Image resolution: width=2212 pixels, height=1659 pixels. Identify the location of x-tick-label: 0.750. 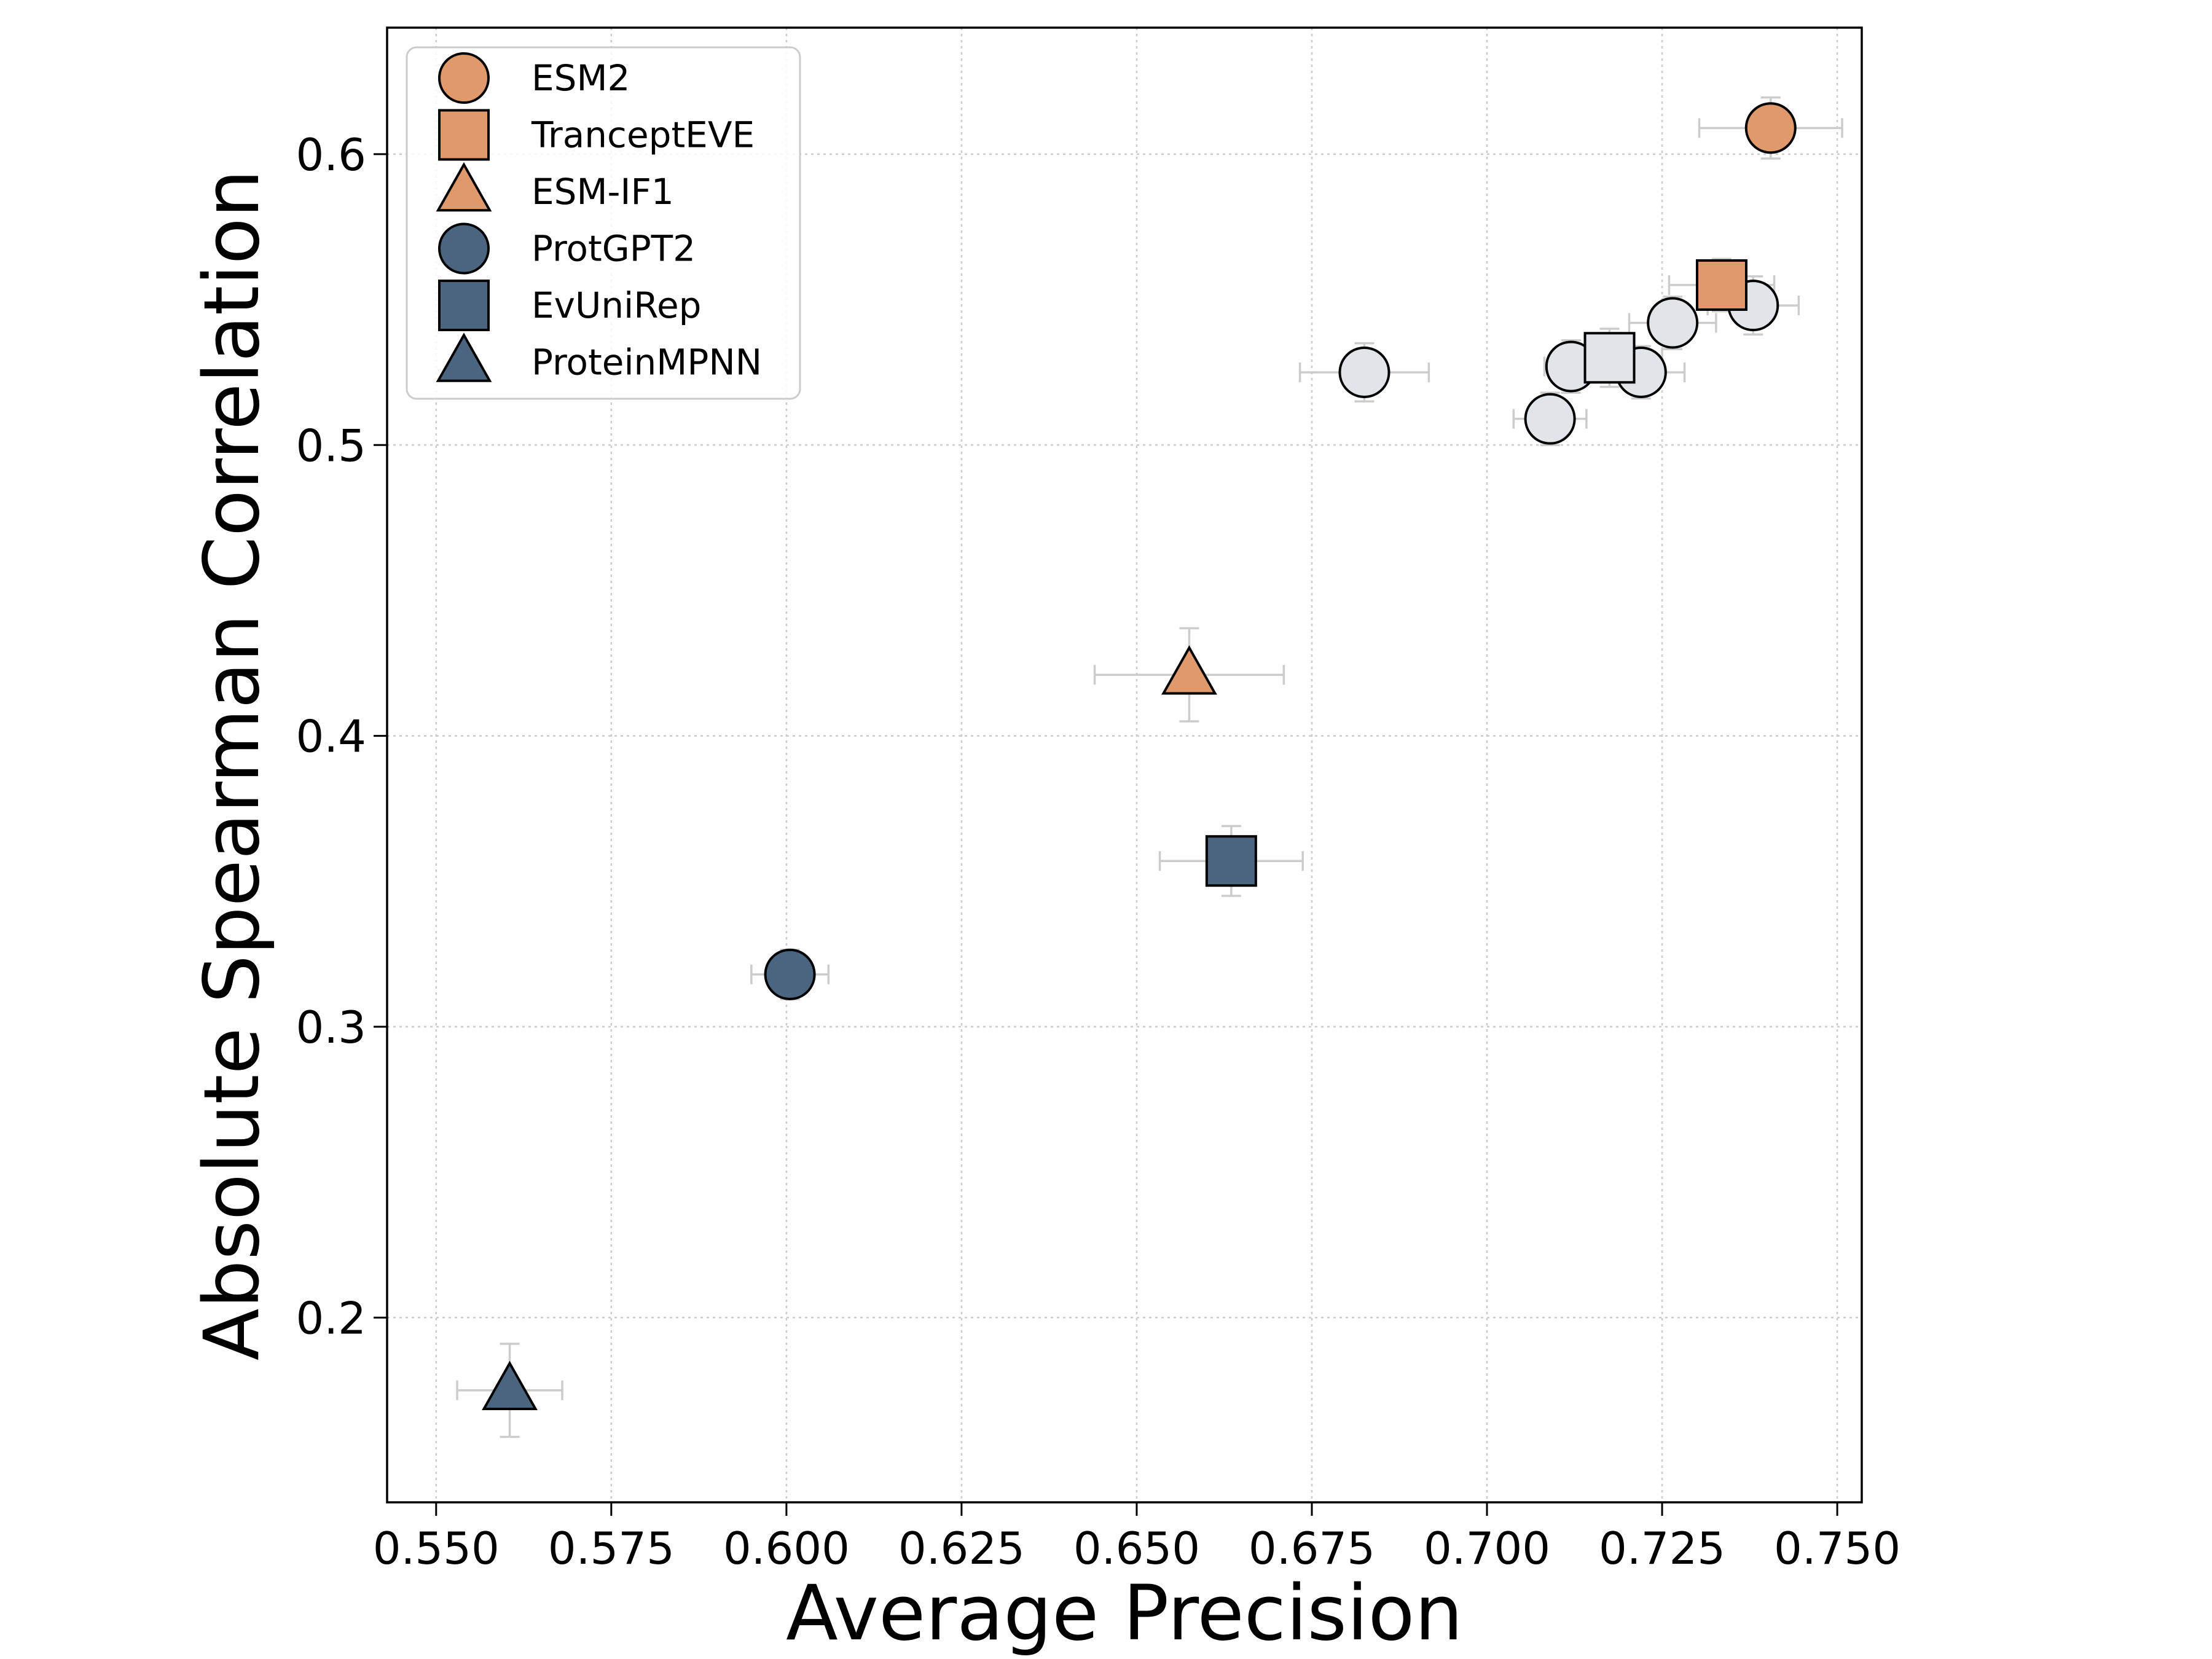
(1837, 1548).